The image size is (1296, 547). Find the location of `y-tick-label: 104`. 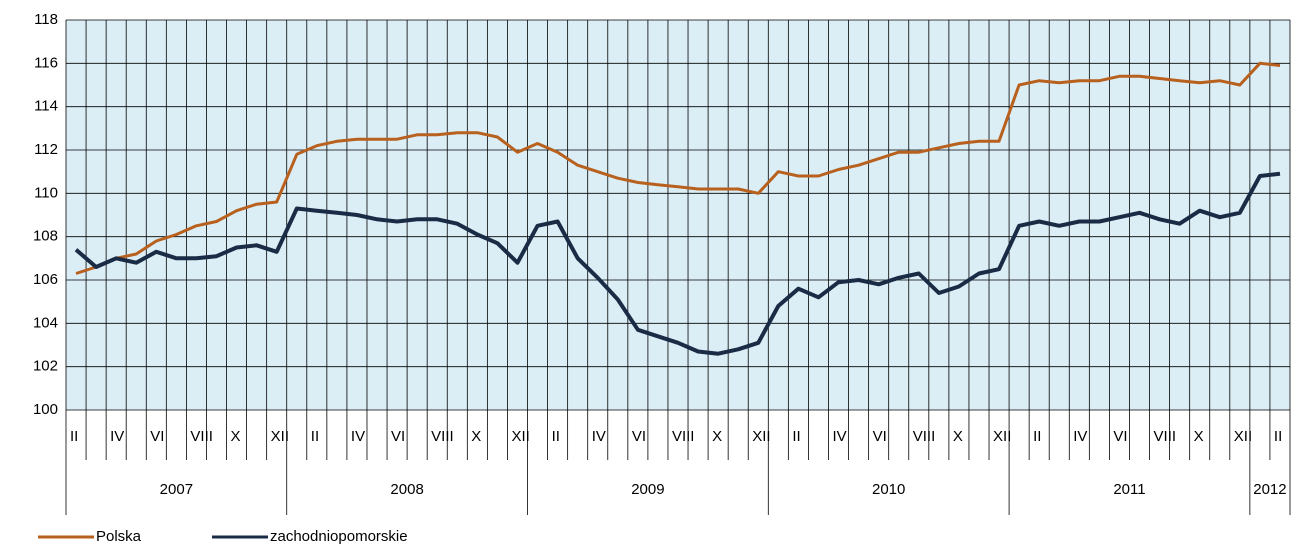

y-tick-label: 104 is located at coordinates (45, 322).